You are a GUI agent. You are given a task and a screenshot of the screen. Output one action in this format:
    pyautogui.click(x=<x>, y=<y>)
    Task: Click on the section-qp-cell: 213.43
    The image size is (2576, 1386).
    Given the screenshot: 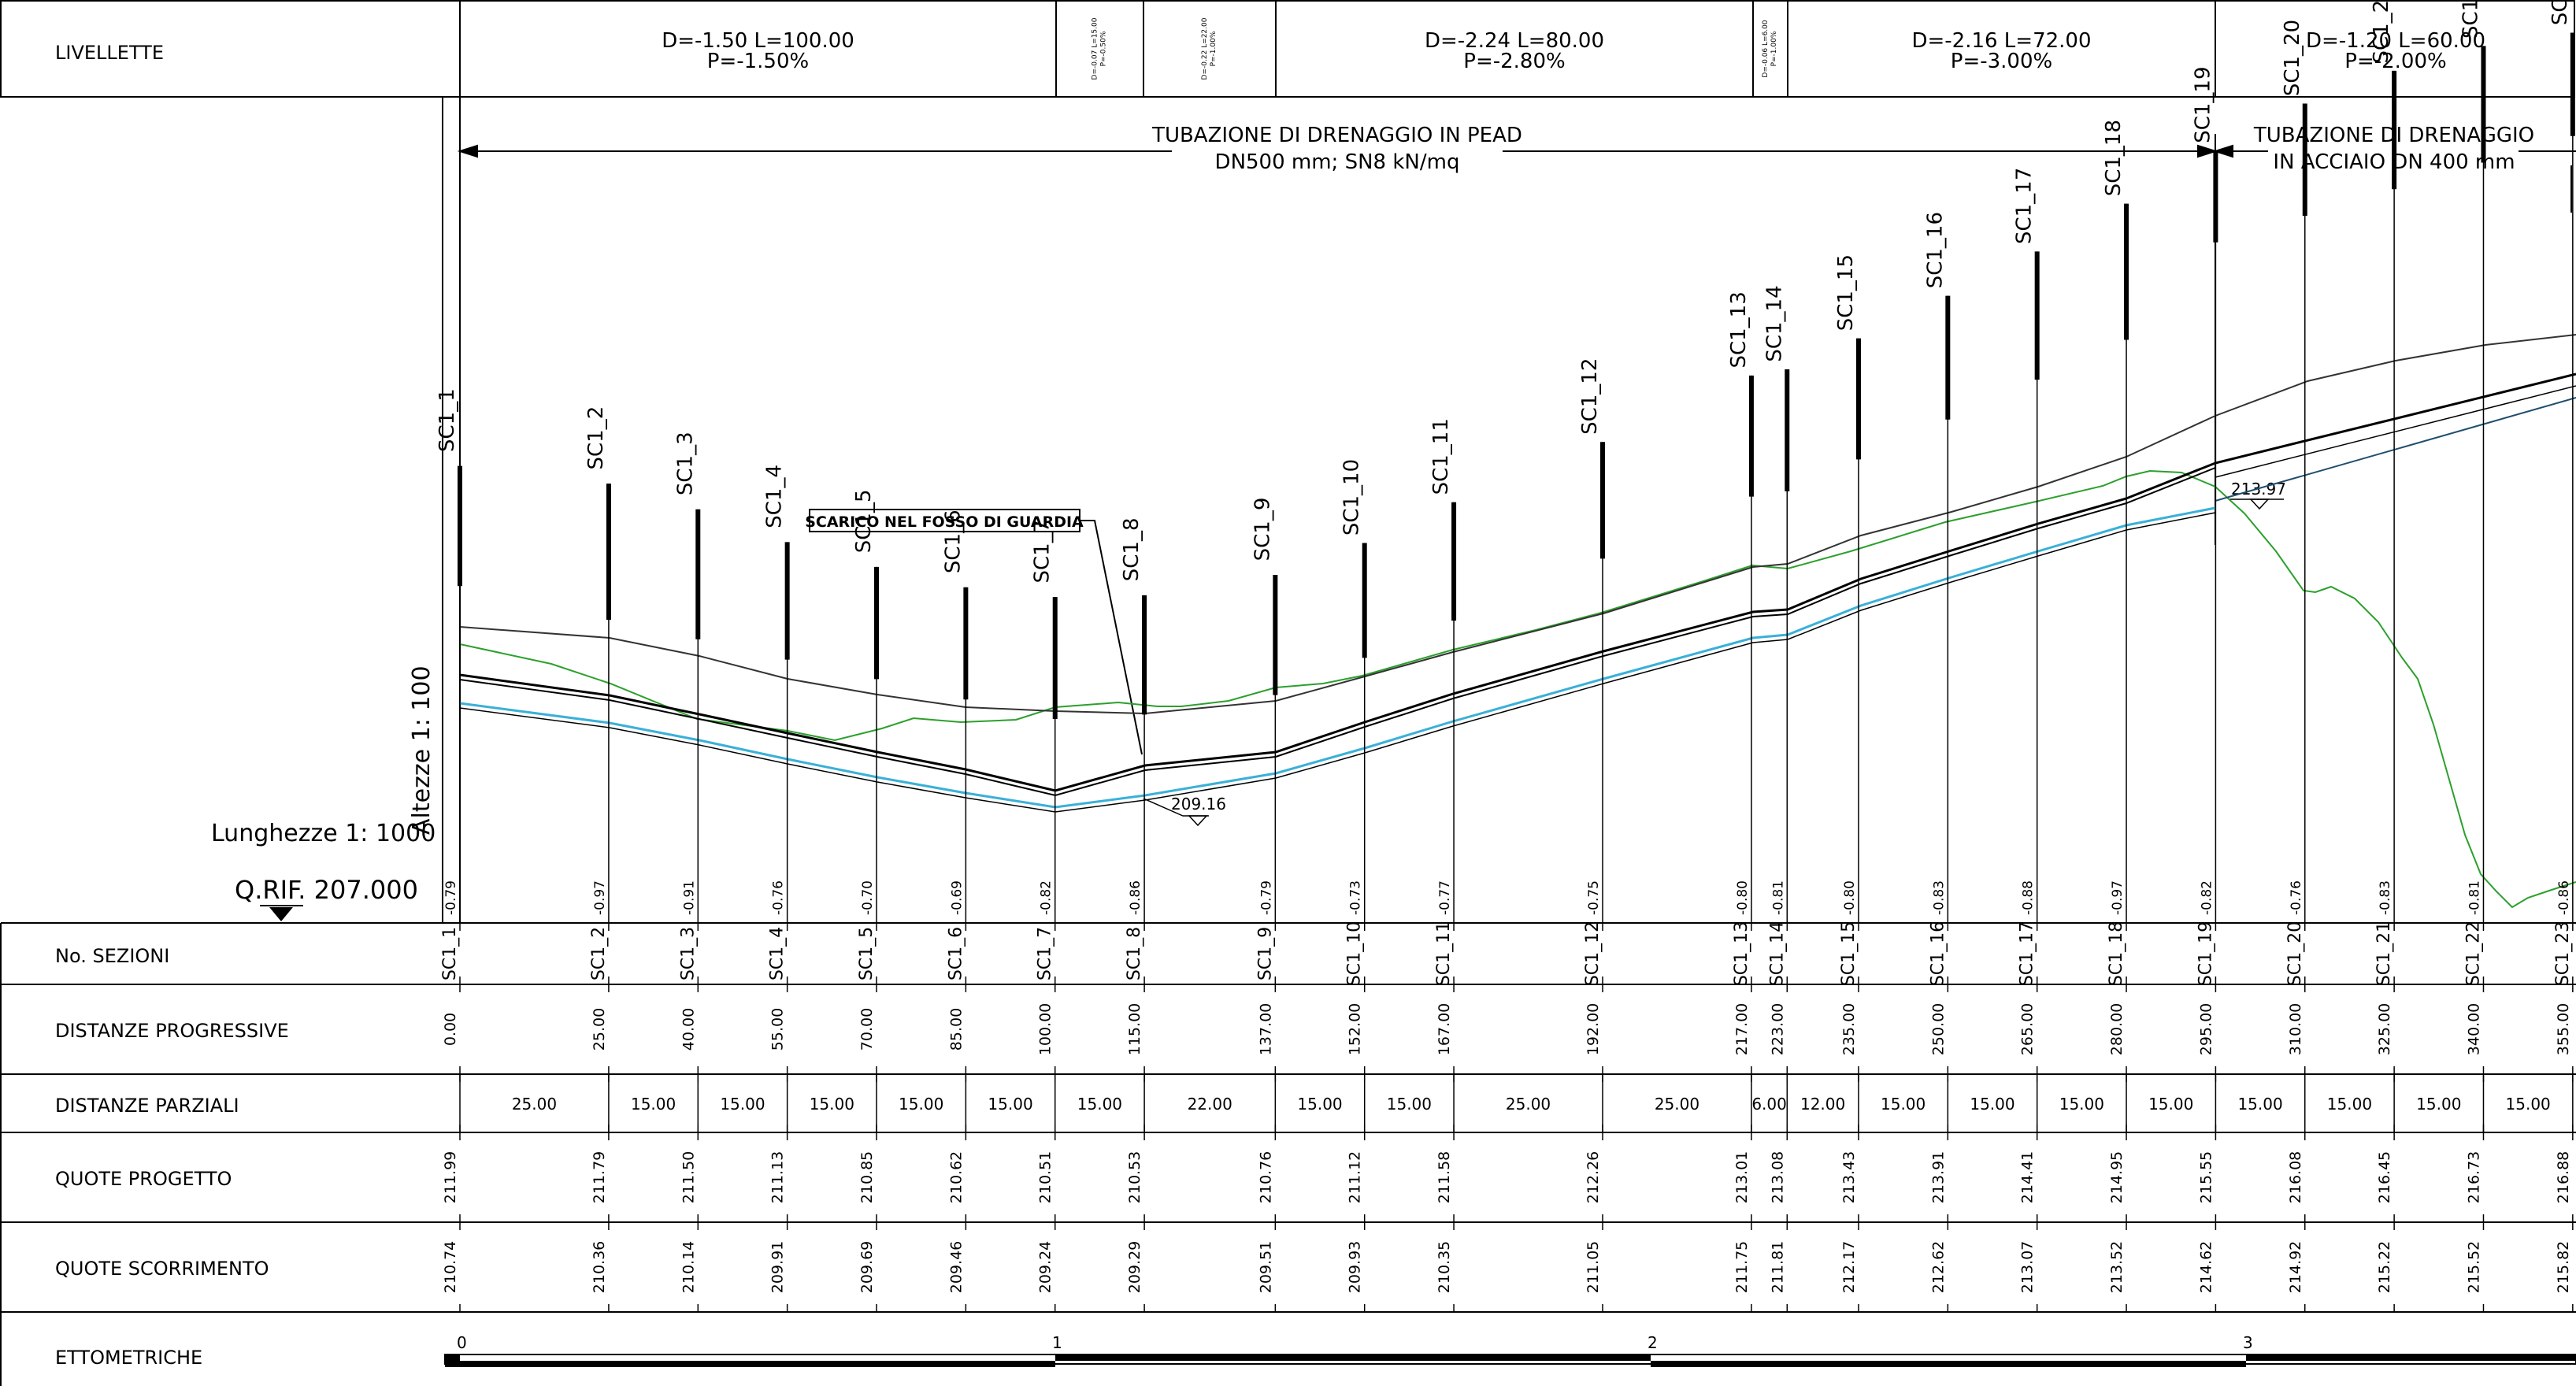 What is the action you would take?
    pyautogui.click(x=1849, y=1177)
    